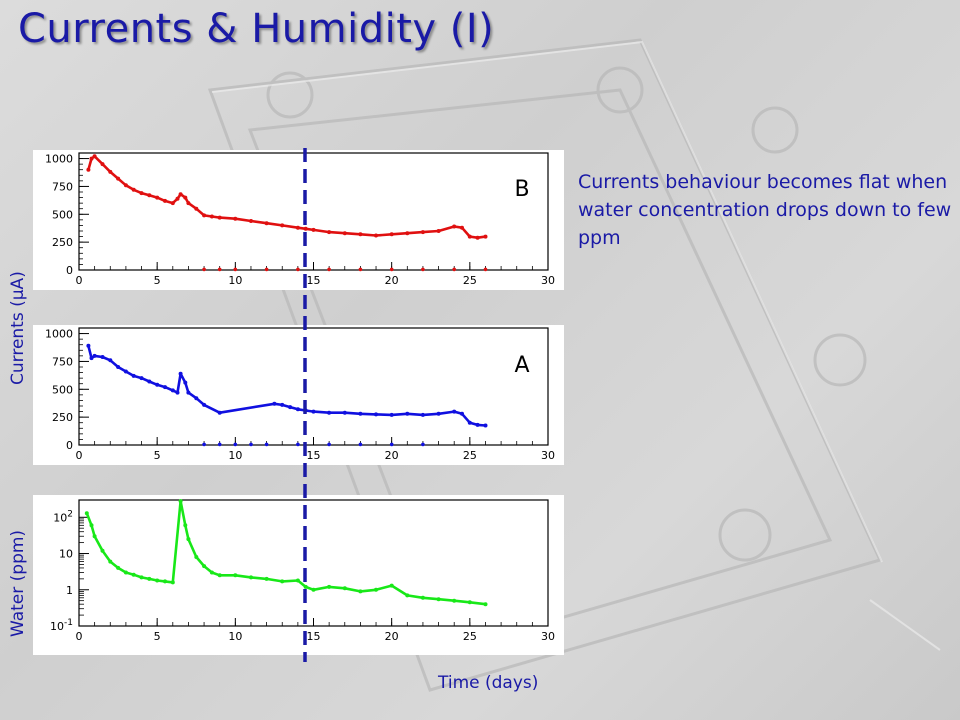 Image resolution: width=960 pixels, height=720 pixels. What do you see at coordinates (66, 554) in the screenshot?
I see `y-tick-label: 10` at bounding box center [66, 554].